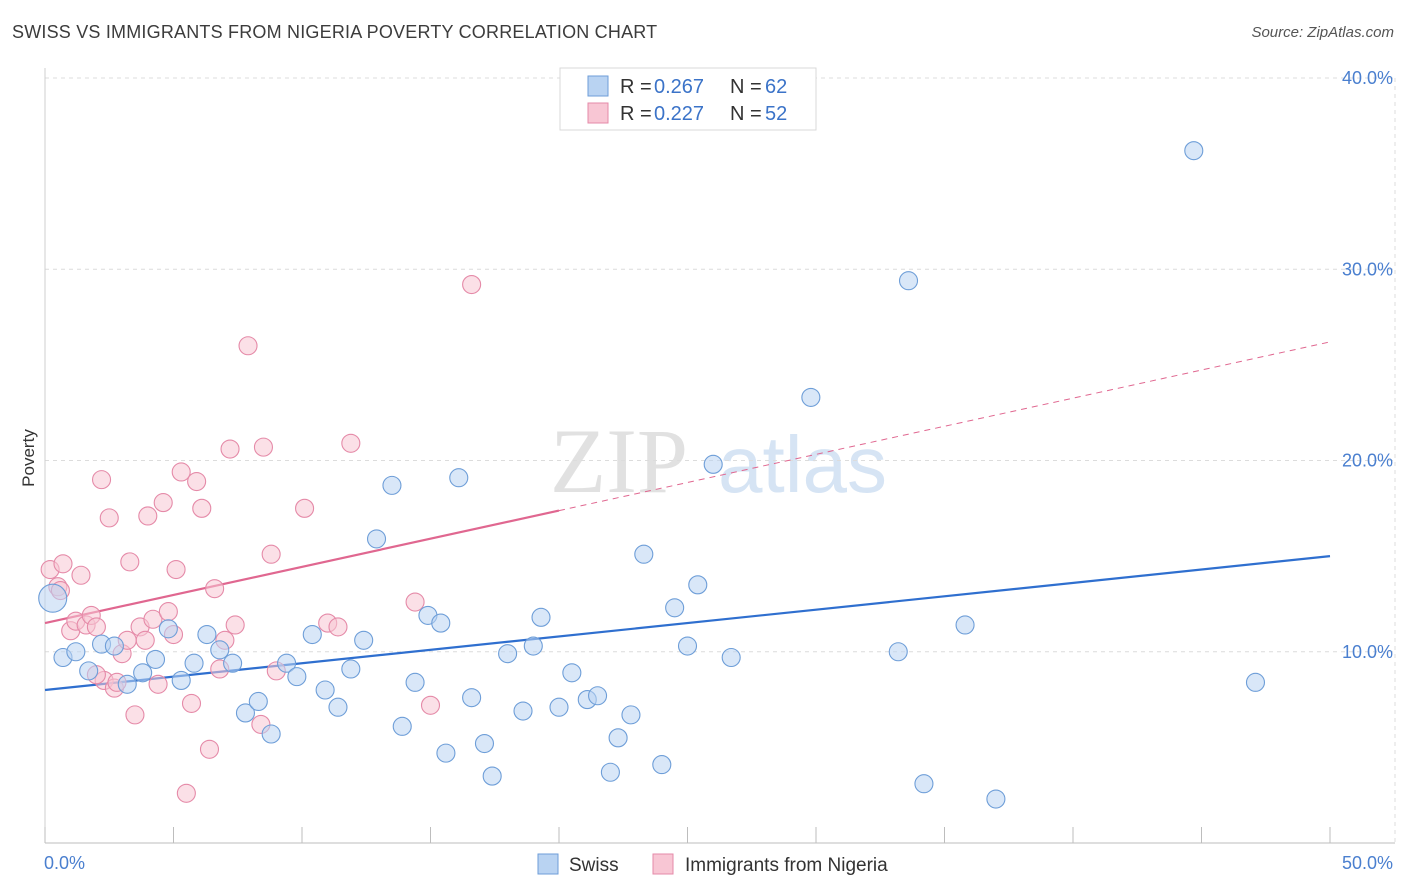 The image size is (1406, 892). I want to click on legend-n-label-nigeria: N =, so click(746, 114).